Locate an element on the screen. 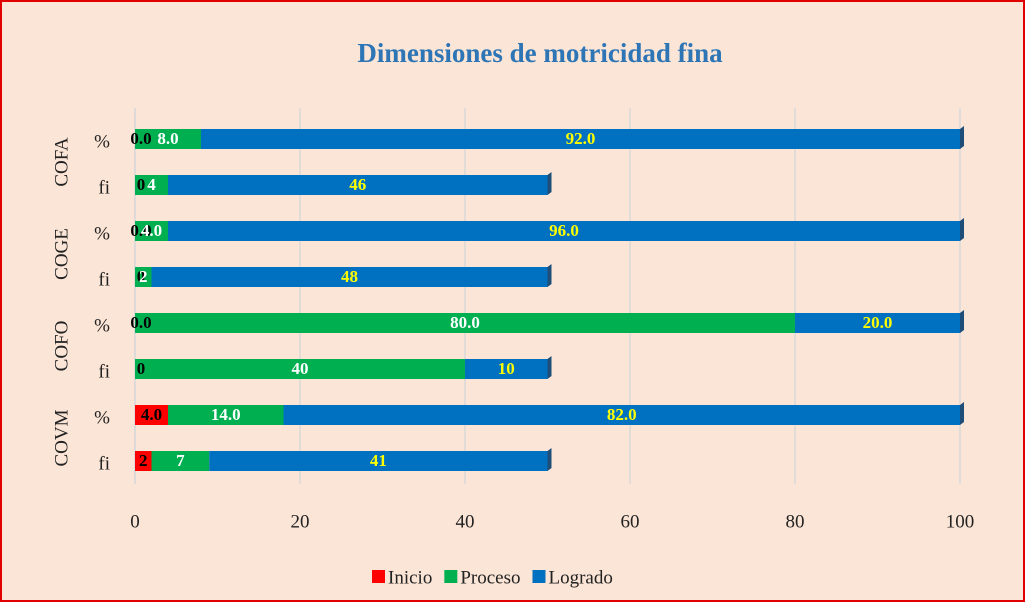 The image size is (1025, 602). legend-label: Proceso is located at coordinates (490, 577).